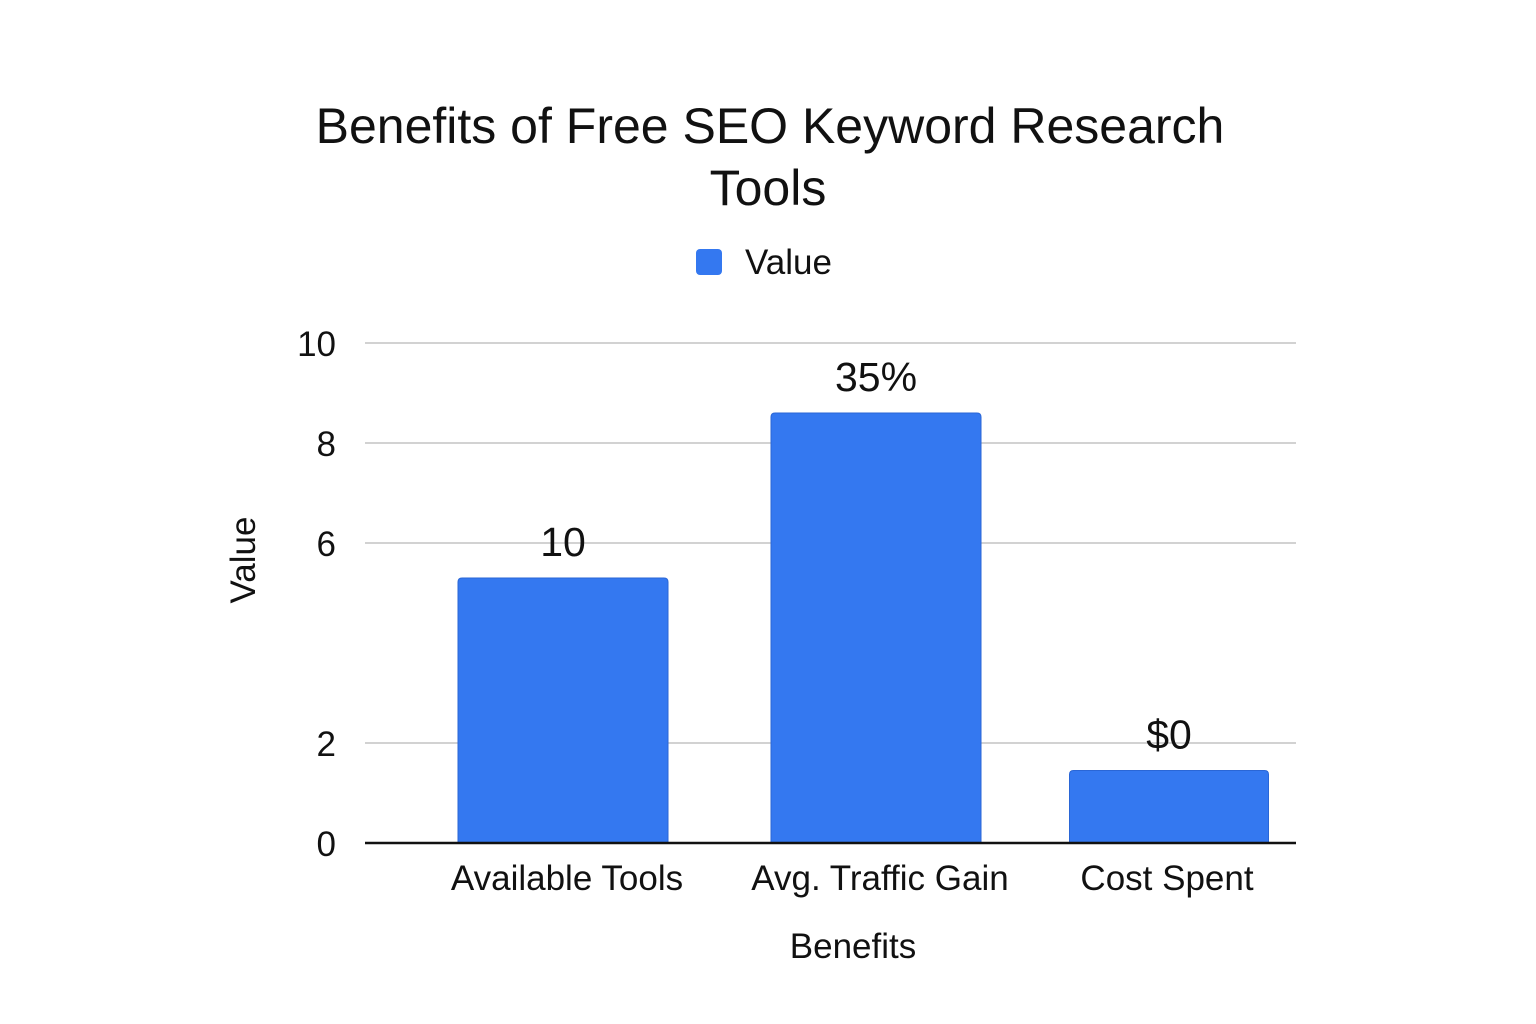  Describe the element at coordinates (243, 560) in the screenshot. I see `y-axis-label: Value` at that location.